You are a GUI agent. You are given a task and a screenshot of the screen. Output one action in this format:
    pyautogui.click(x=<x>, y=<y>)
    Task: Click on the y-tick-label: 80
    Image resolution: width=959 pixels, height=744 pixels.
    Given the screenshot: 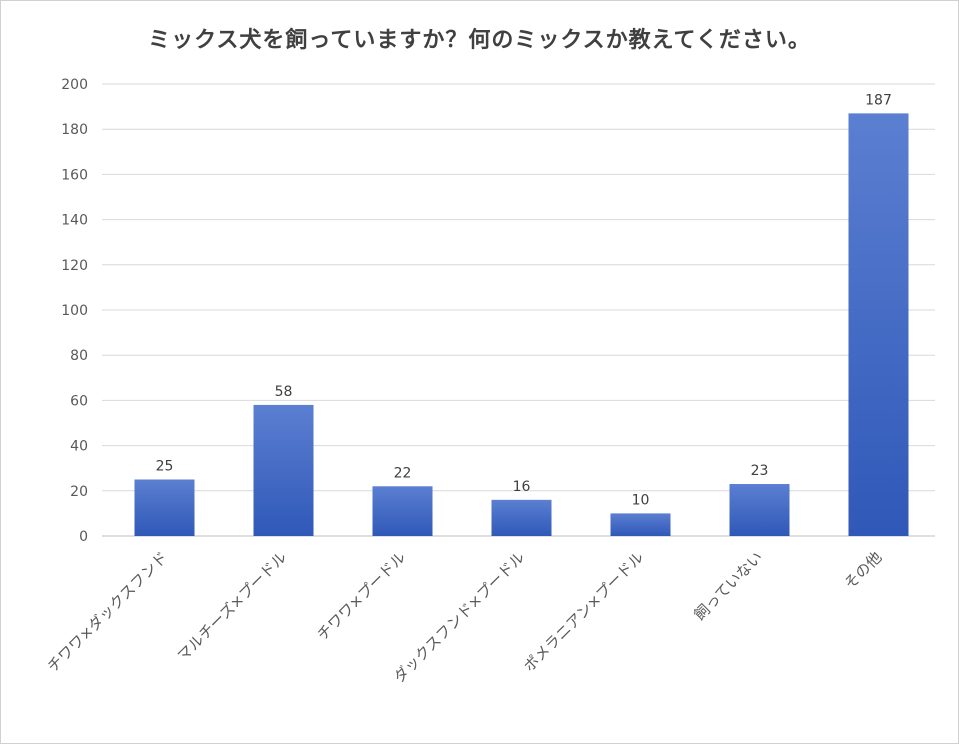 What is the action you would take?
    pyautogui.click(x=79, y=356)
    